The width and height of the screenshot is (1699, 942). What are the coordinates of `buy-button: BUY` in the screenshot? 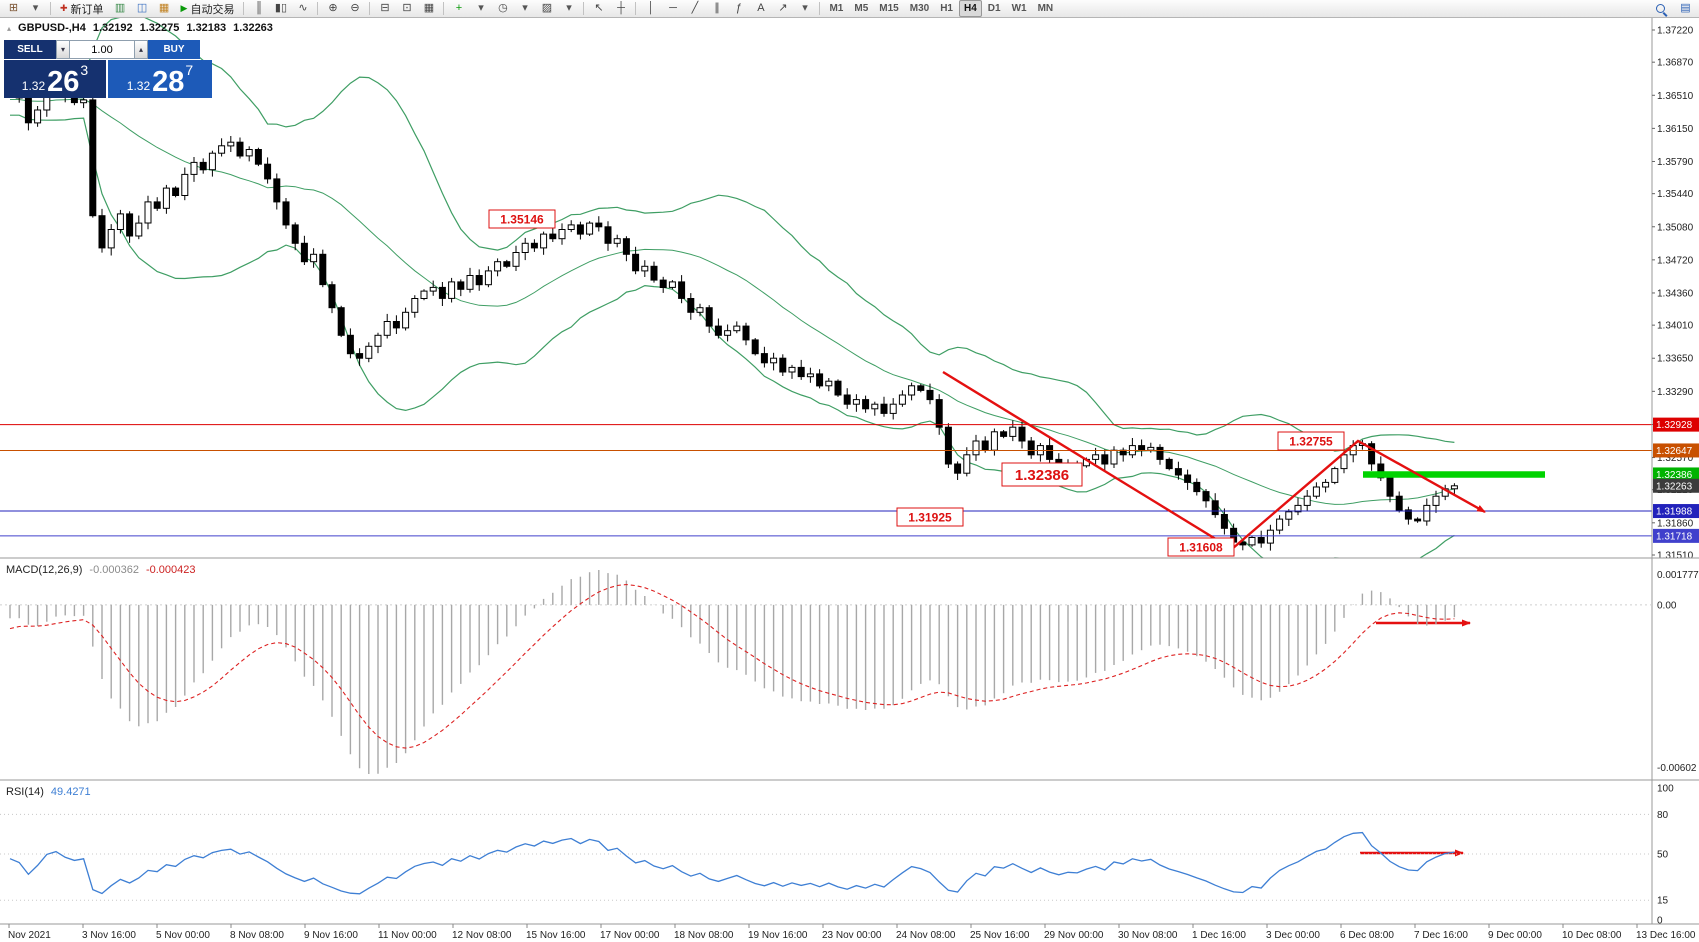 It's located at (174, 49).